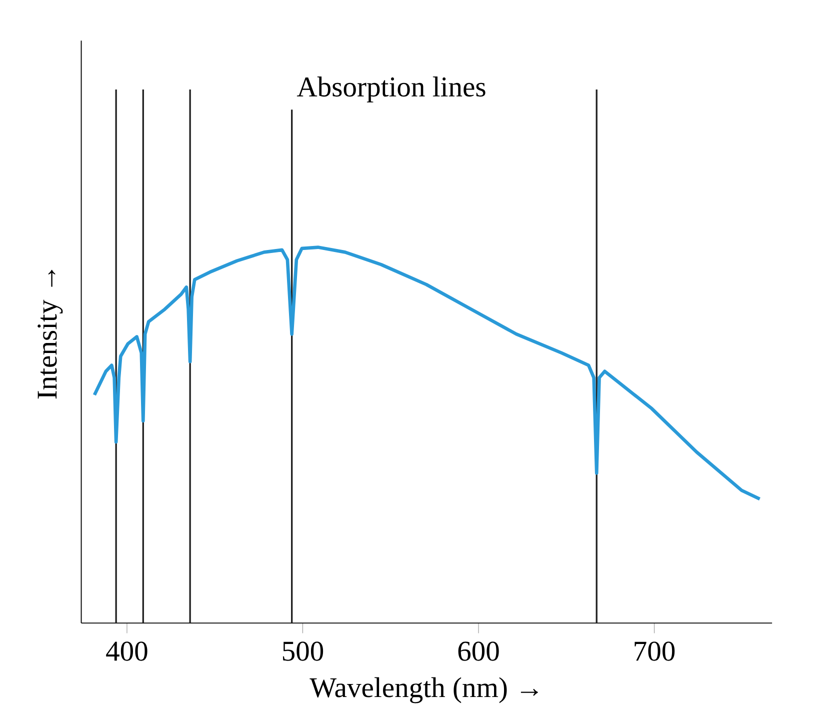 The height and width of the screenshot is (718, 833). Describe the element at coordinates (50, 334) in the screenshot. I see `y-axis-title: Intensity →` at that location.